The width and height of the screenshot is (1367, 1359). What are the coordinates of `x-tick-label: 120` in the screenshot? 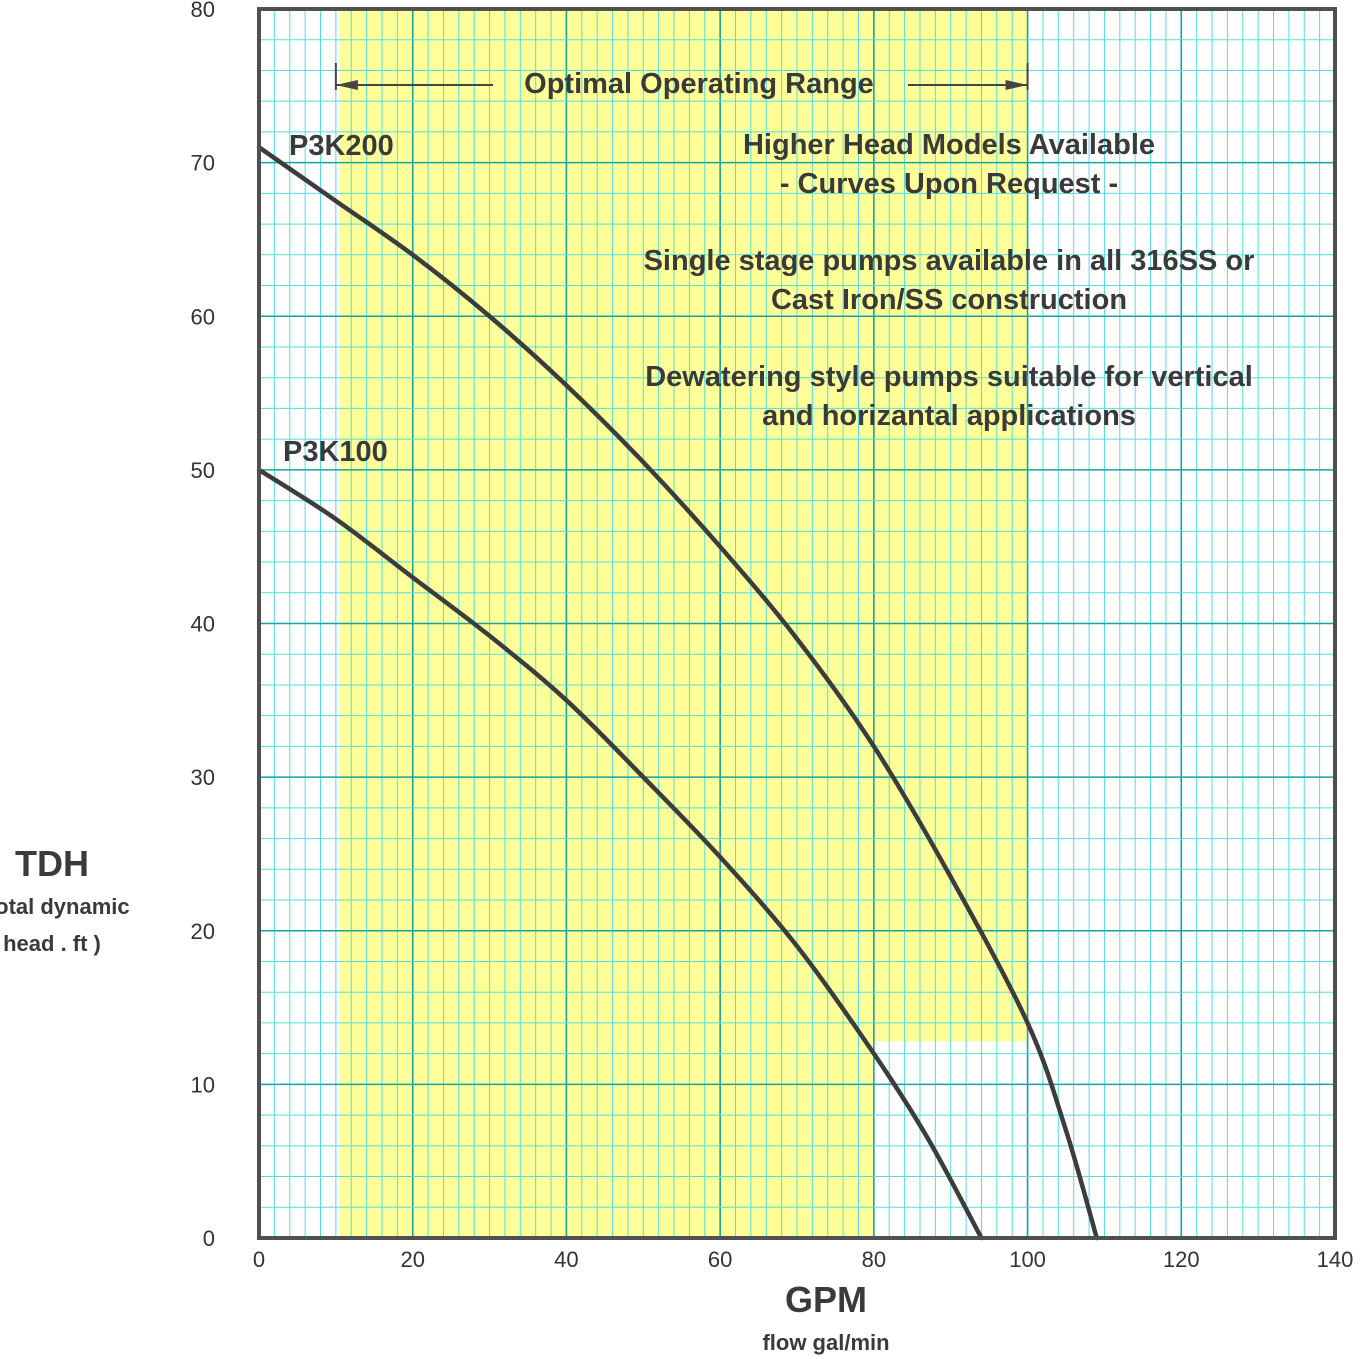 It's located at (1181, 1259).